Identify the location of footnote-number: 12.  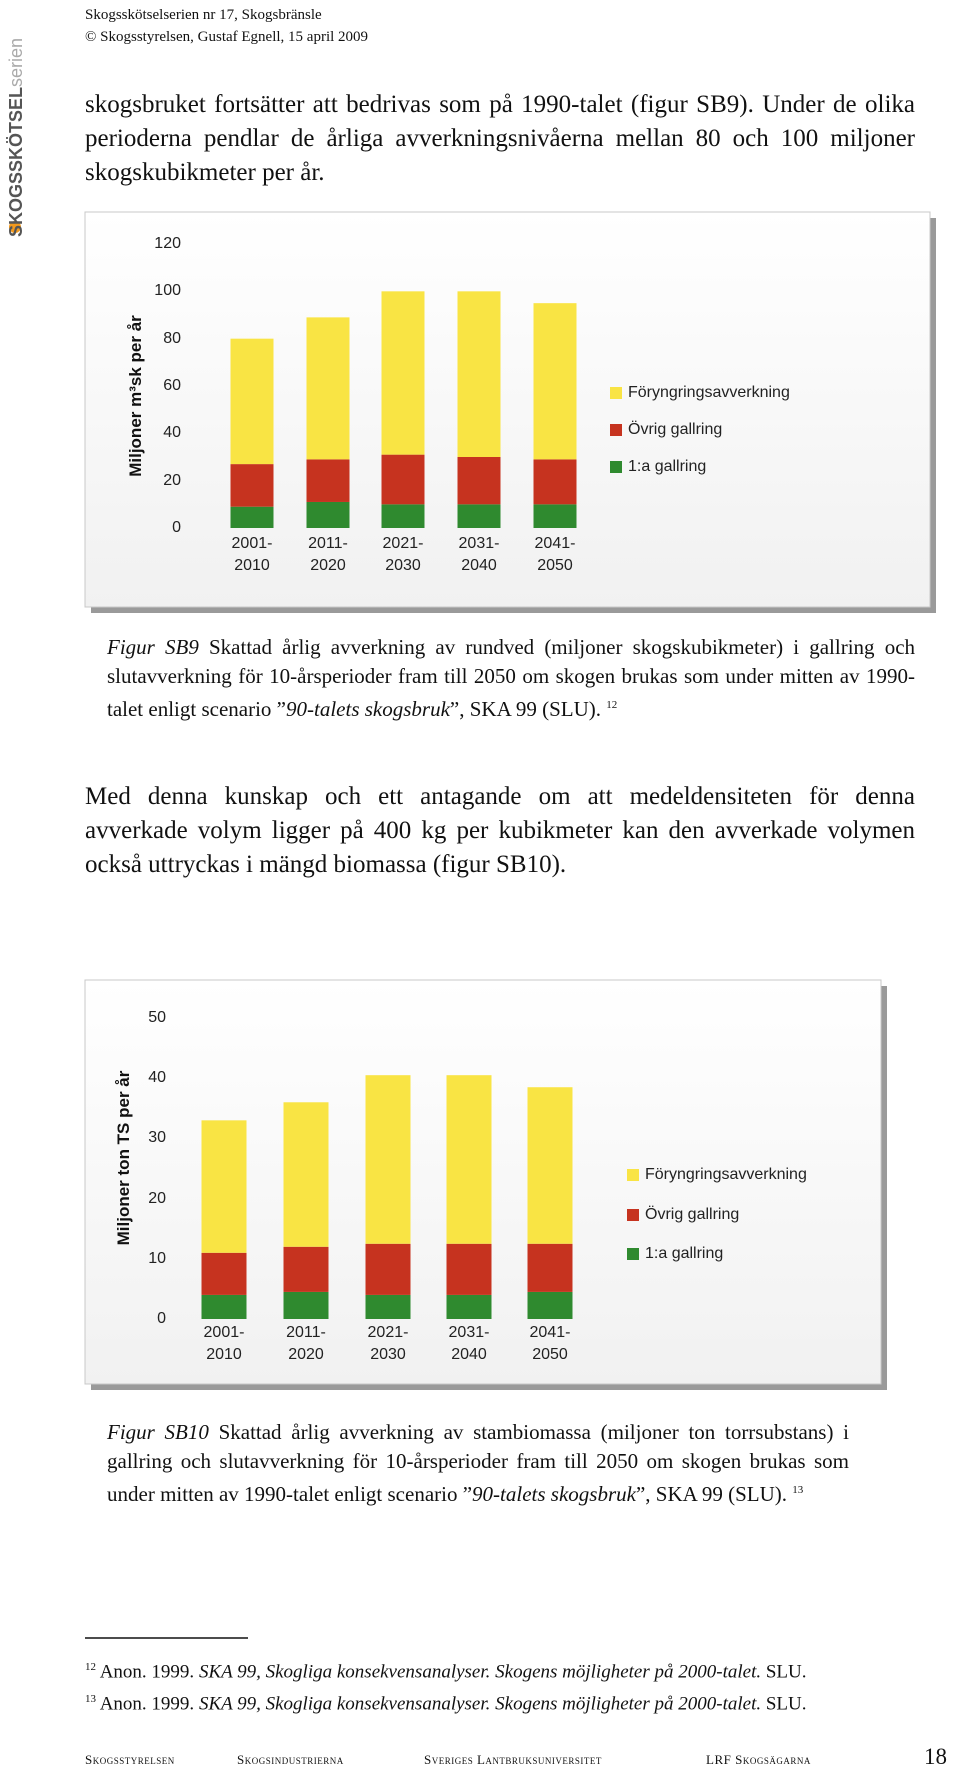
(90, 1667).